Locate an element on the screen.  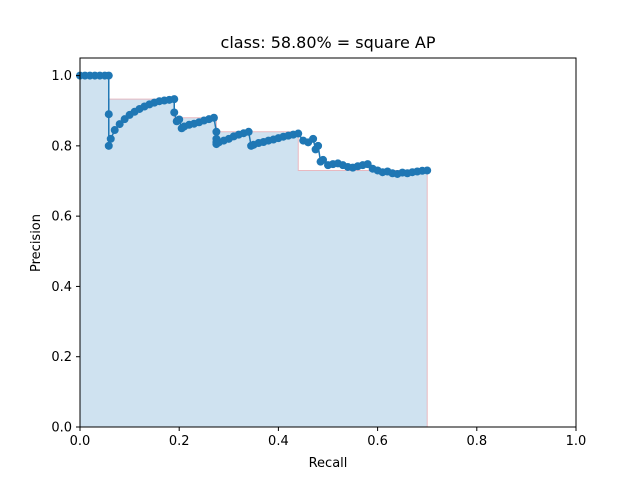
chart-title: class: 58.80% = square AP is located at coordinates (328, 42).